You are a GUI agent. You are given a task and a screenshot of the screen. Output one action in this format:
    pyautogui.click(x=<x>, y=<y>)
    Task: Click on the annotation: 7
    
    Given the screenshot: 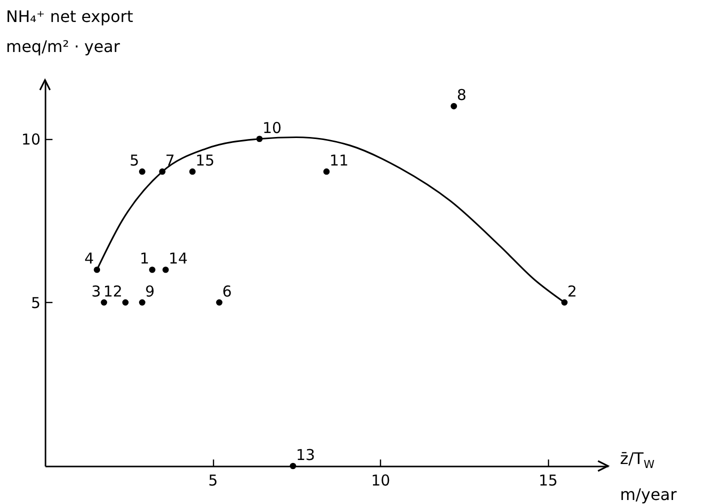 What is the action you would take?
    pyautogui.click(x=170, y=161)
    